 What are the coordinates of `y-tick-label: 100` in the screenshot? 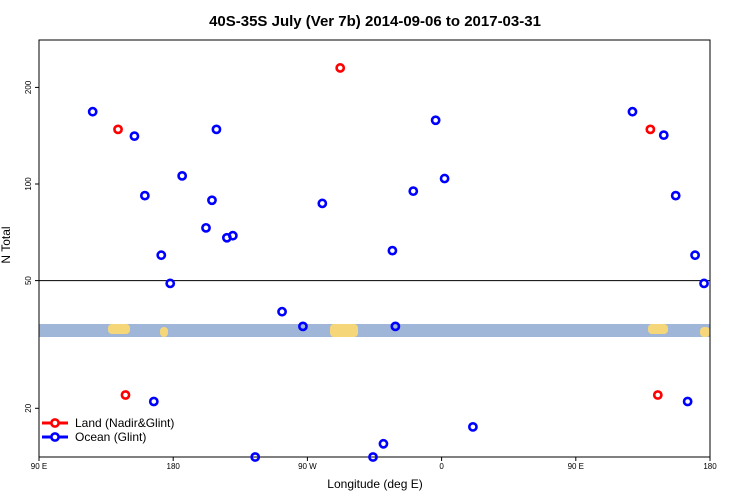 It's located at (28, 184).